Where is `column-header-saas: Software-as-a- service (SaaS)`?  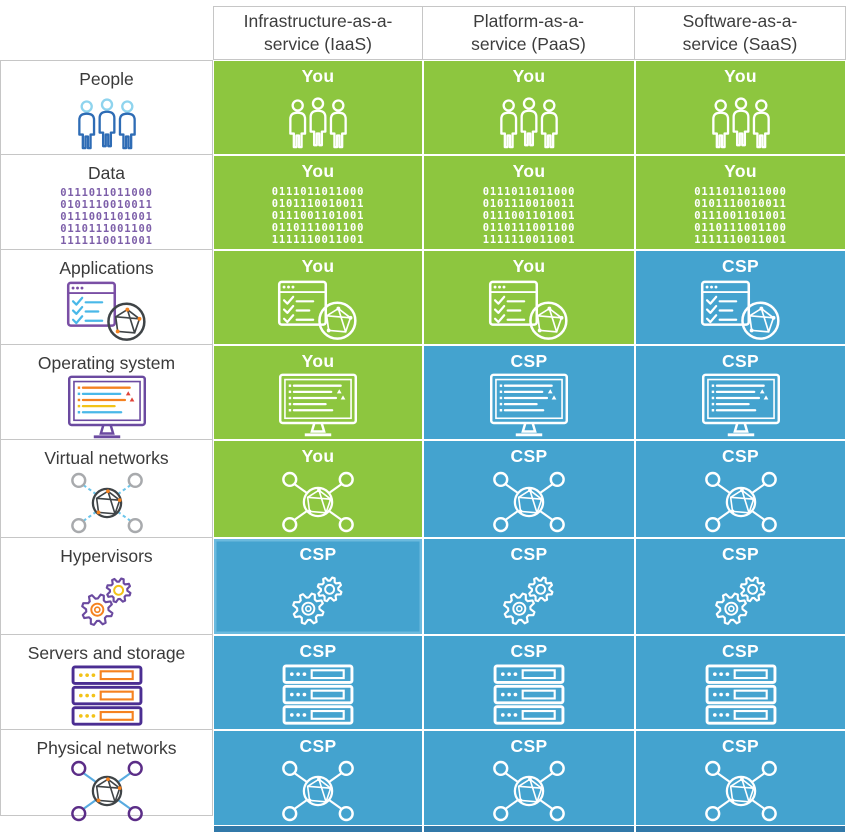
column-header-saas: Software-as-a- service (SaaS) is located at coordinates (740, 33).